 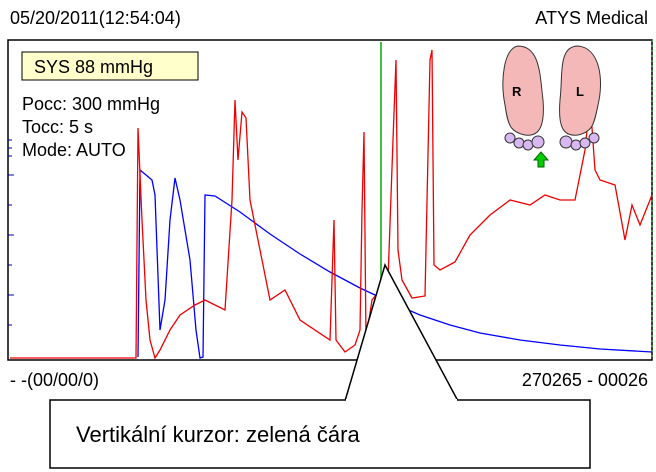 I want to click on brand: ATYS Medical, so click(x=591, y=18).